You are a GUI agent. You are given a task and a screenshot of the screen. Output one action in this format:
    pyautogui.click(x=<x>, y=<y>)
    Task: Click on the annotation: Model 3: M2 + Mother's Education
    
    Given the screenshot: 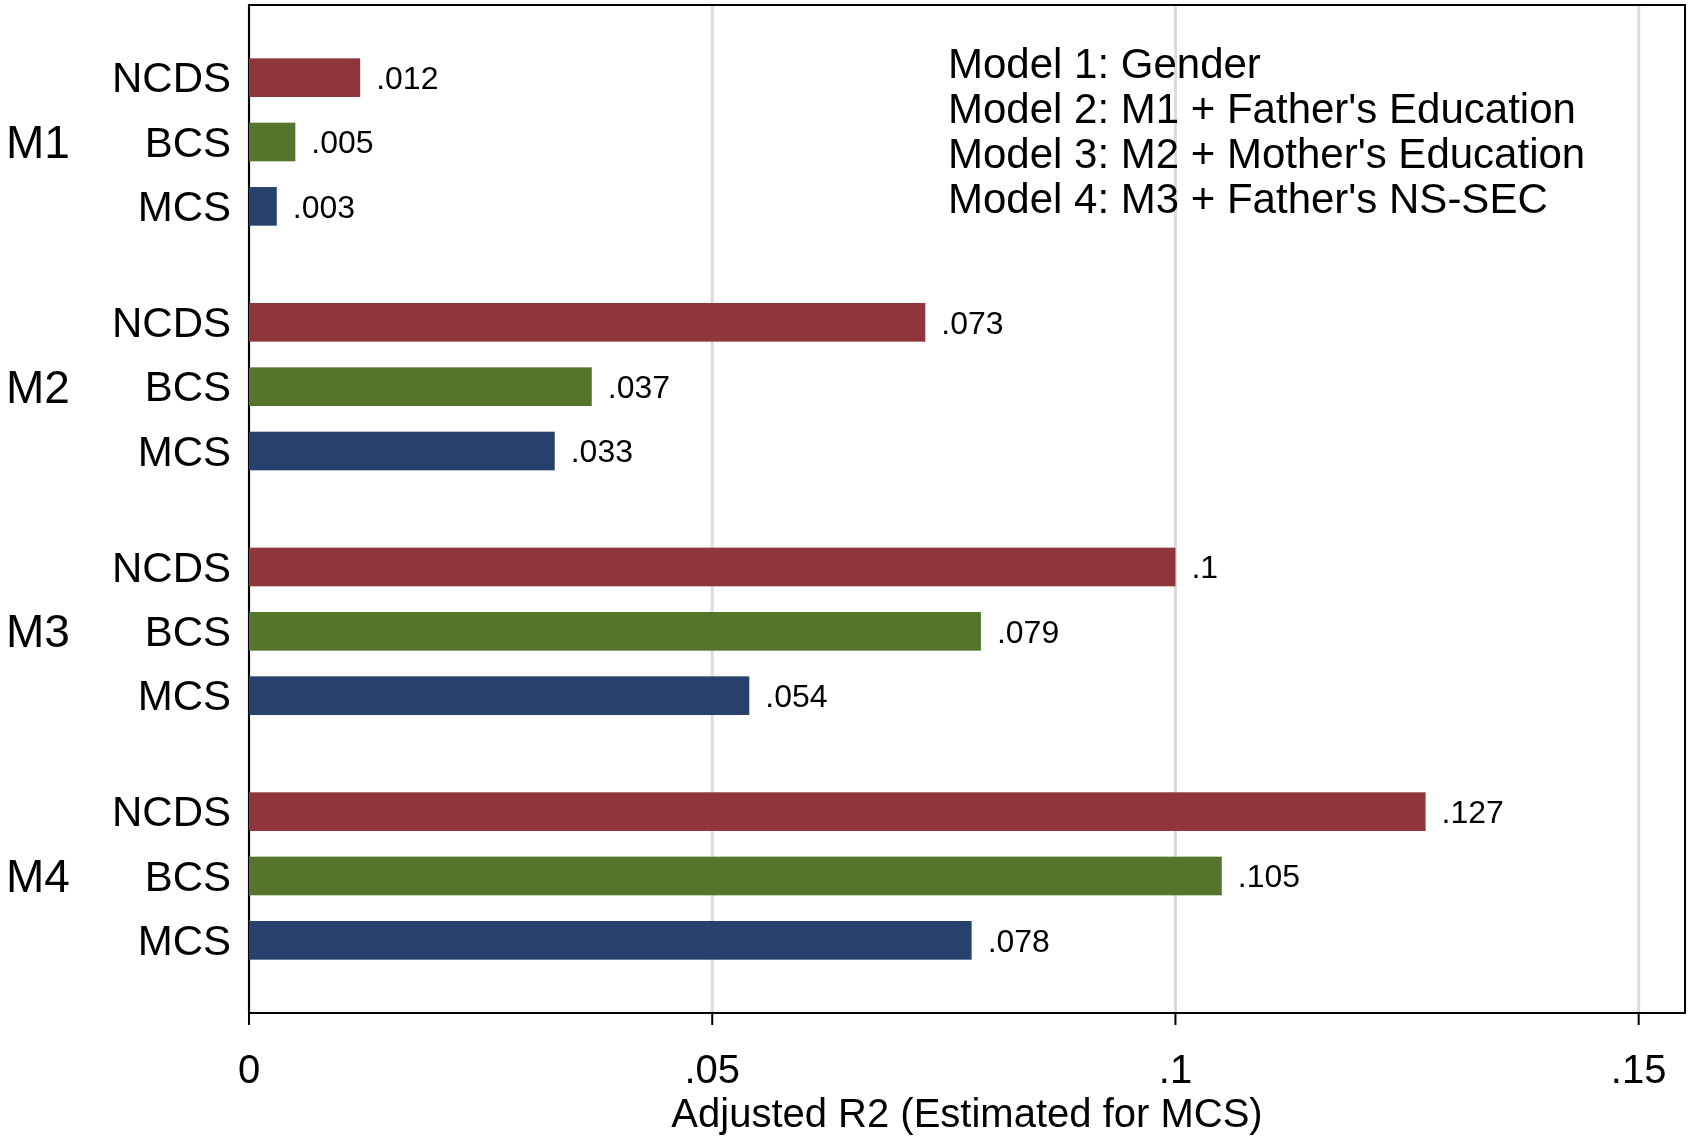 What is the action you would take?
    pyautogui.click(x=1267, y=153)
    